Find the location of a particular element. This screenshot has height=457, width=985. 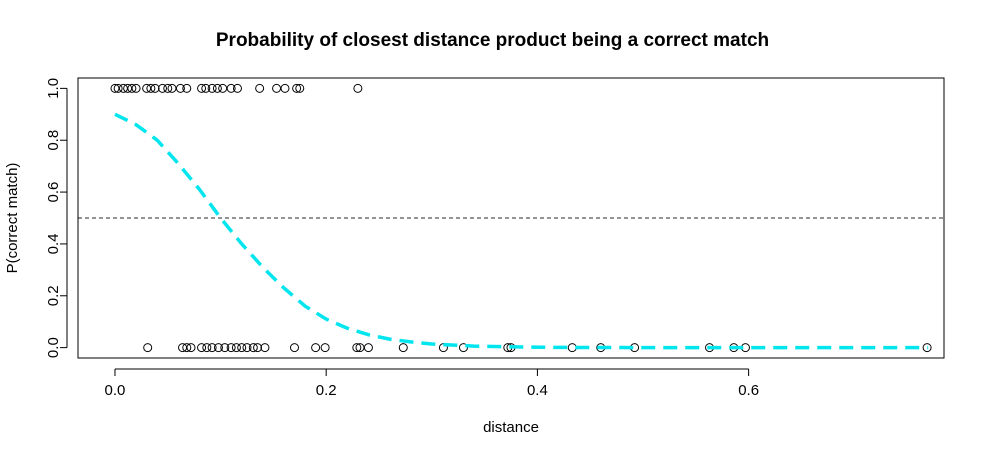

y-tick-label: 0.2 is located at coordinates (53, 295).